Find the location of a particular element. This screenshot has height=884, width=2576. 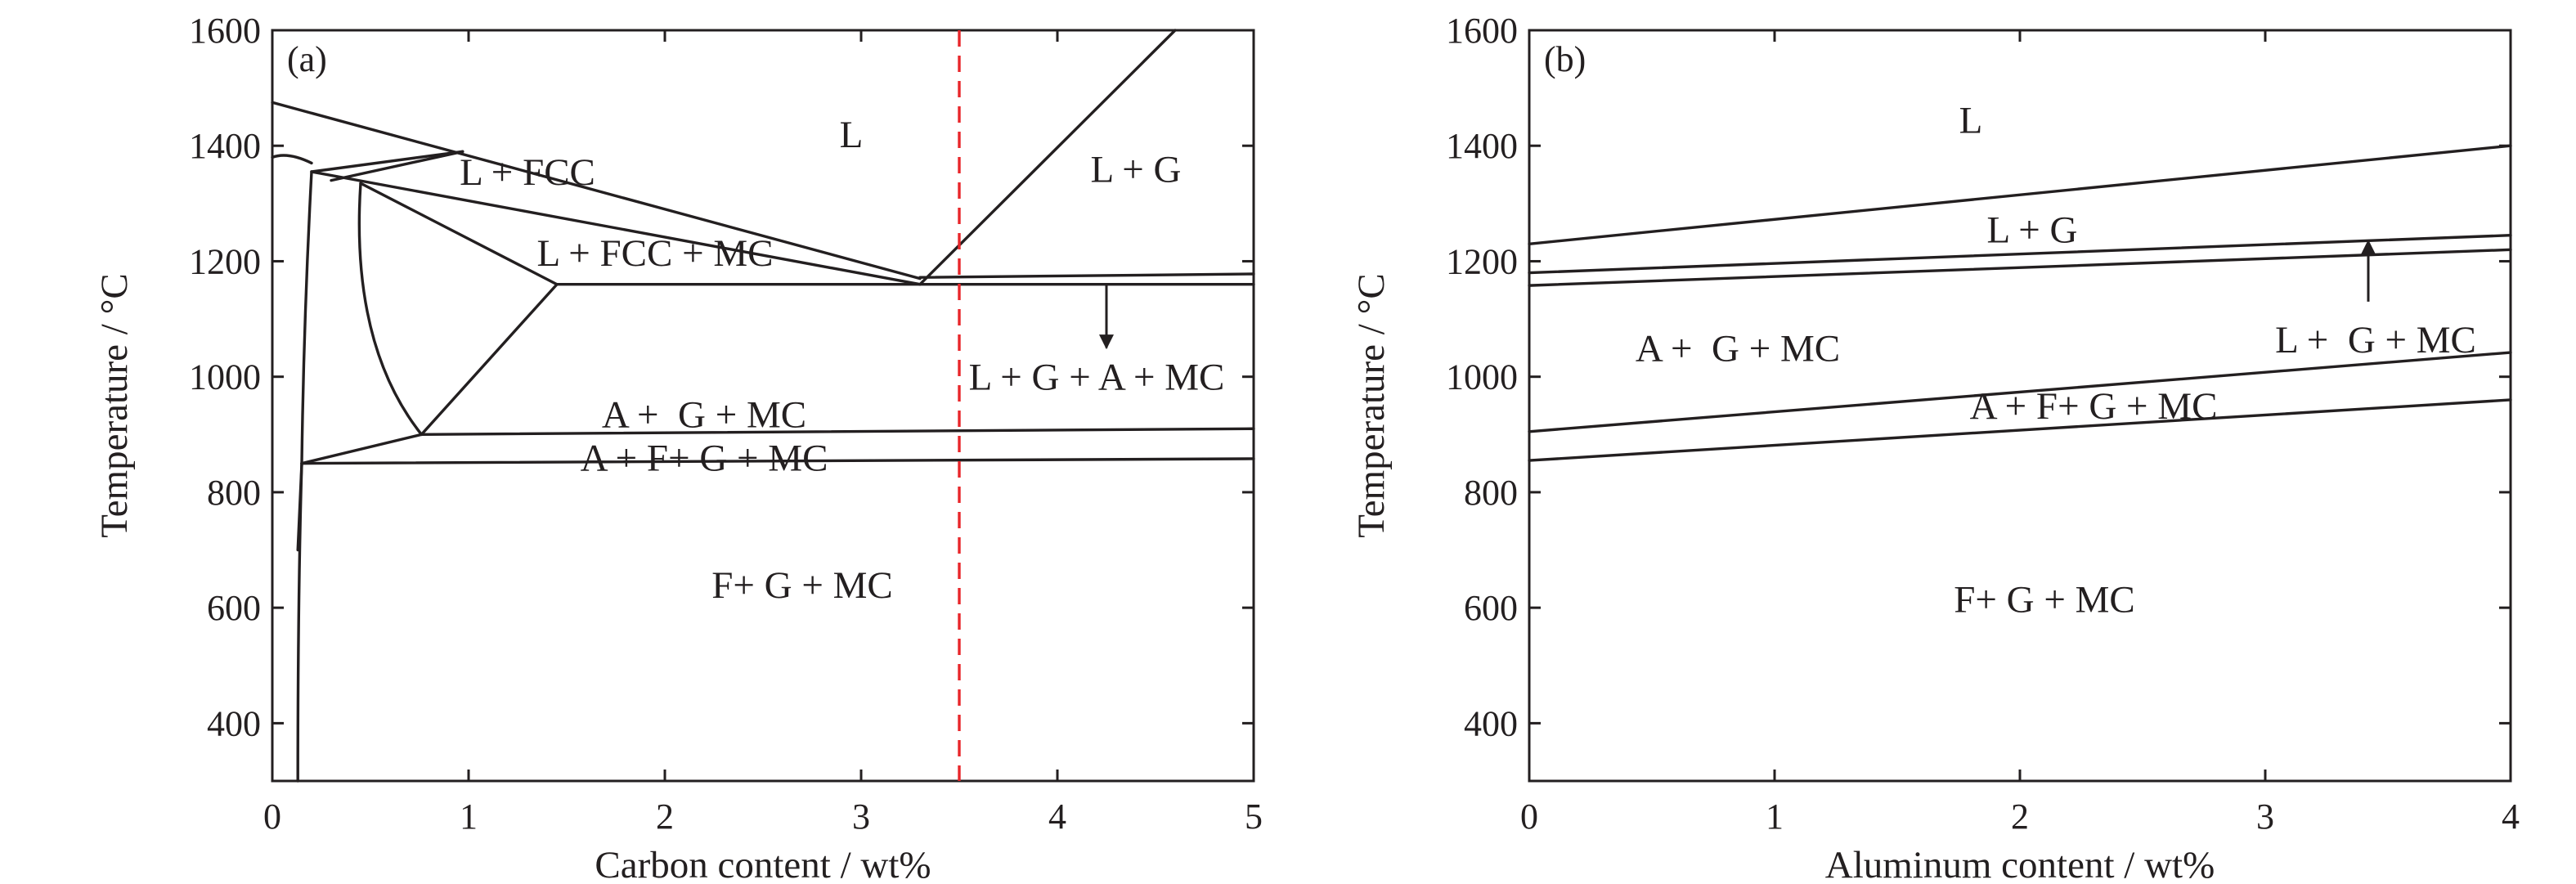

x-axis-title: Carbon content / wt% is located at coordinates (763, 864).